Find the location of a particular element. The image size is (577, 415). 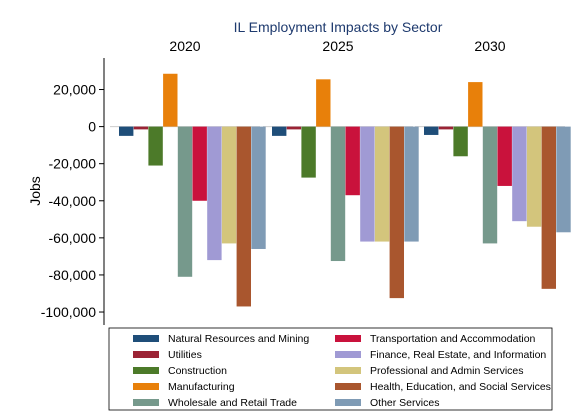

bar-health-education-and-social-services-2025 is located at coordinates (396, 212).